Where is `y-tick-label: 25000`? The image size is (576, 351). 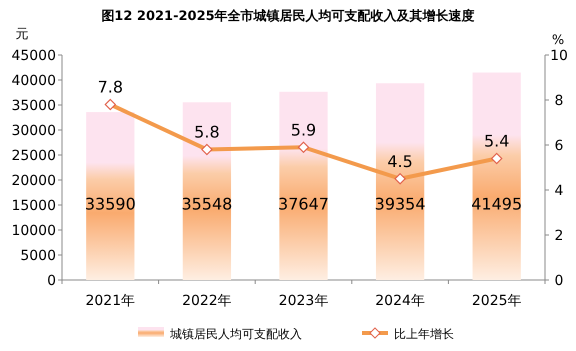 y-tick-label: 25000 is located at coordinates (33, 156).